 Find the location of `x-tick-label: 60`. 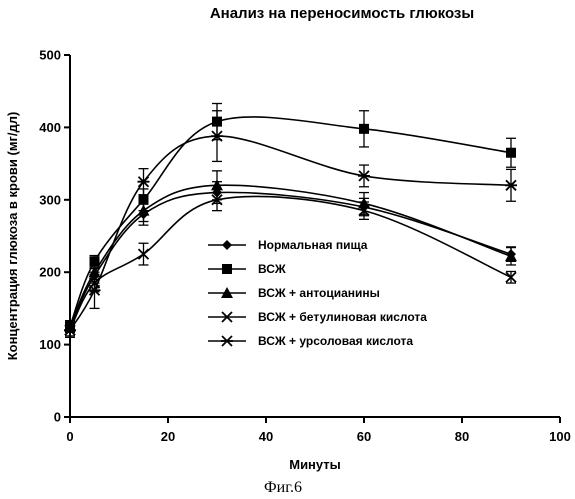

x-tick-label: 60 is located at coordinates (364, 436).